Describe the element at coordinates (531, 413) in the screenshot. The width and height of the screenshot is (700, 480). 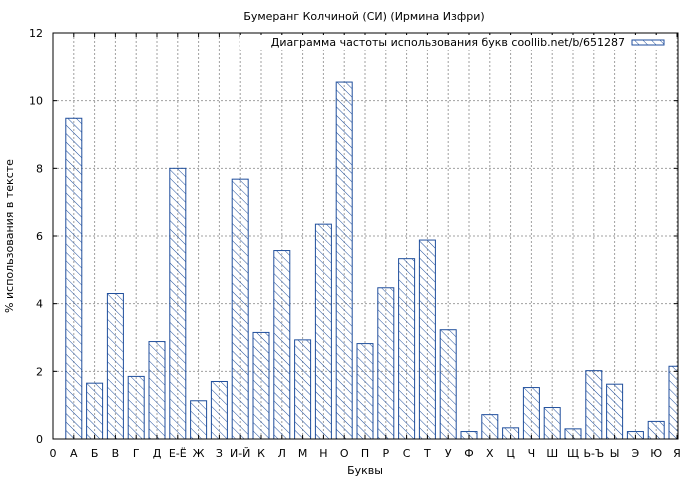
I see `bar-Ч` at that location.